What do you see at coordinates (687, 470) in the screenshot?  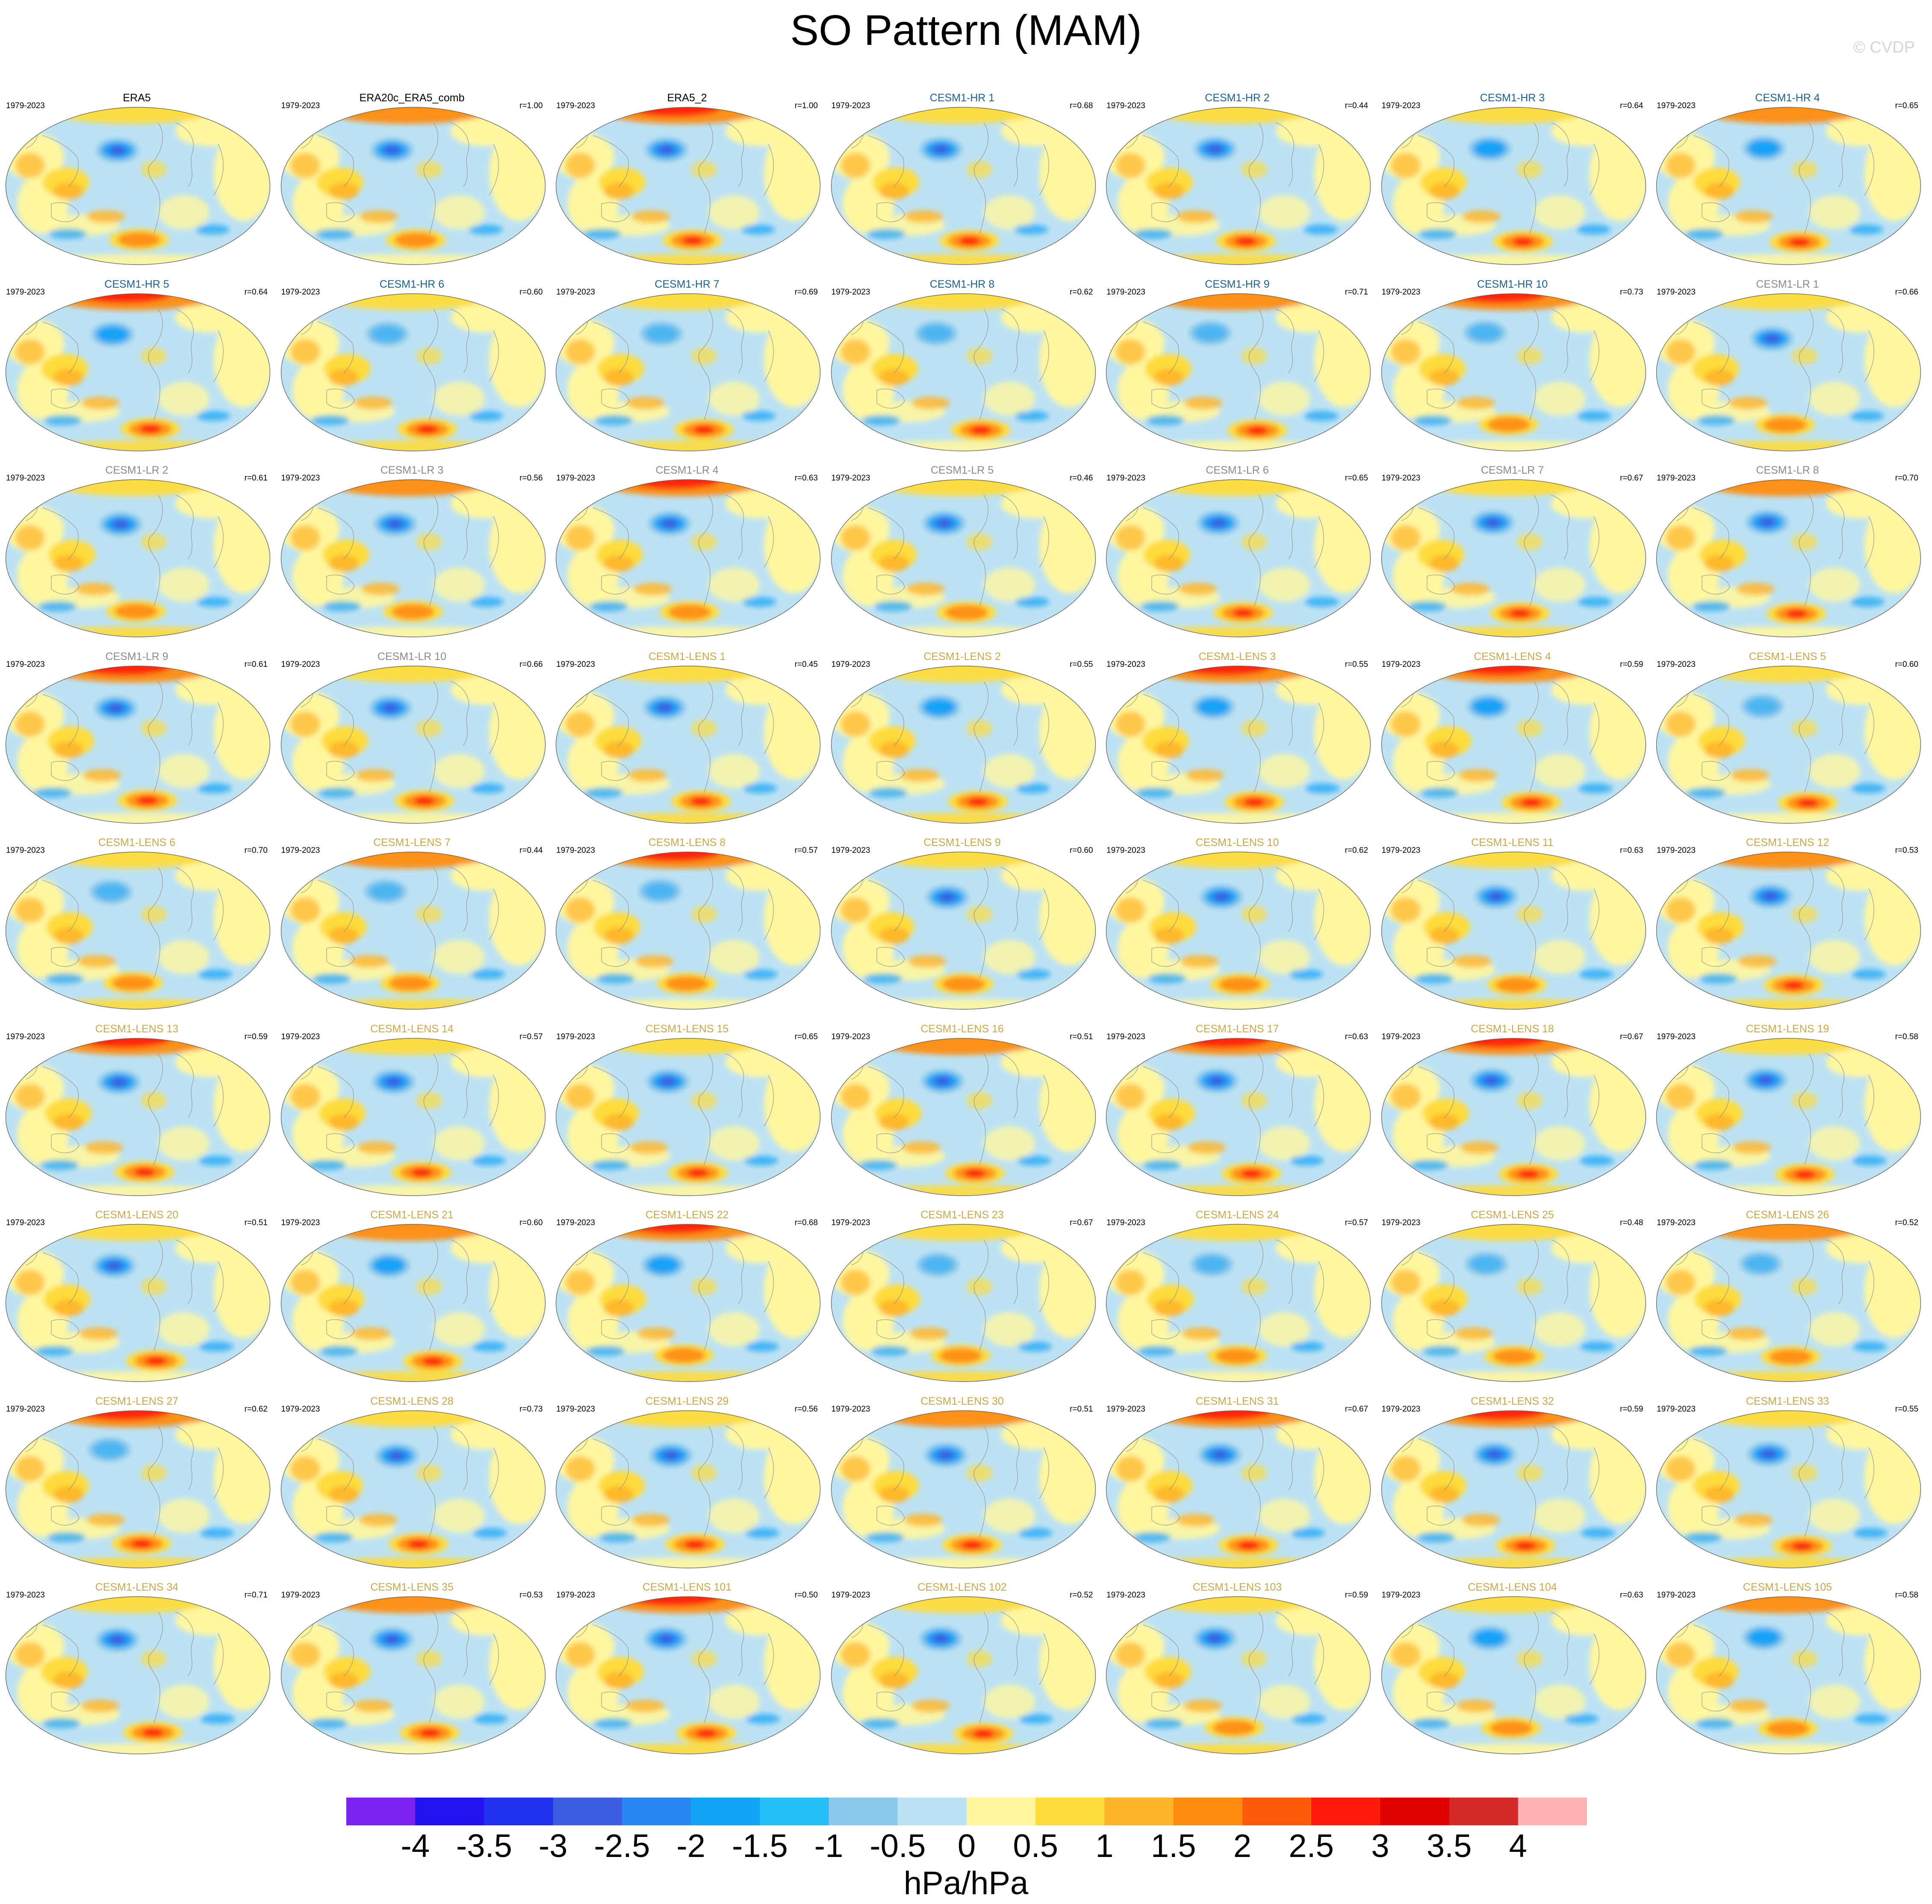 I see `panel-title: CESM1-LR 4` at bounding box center [687, 470].